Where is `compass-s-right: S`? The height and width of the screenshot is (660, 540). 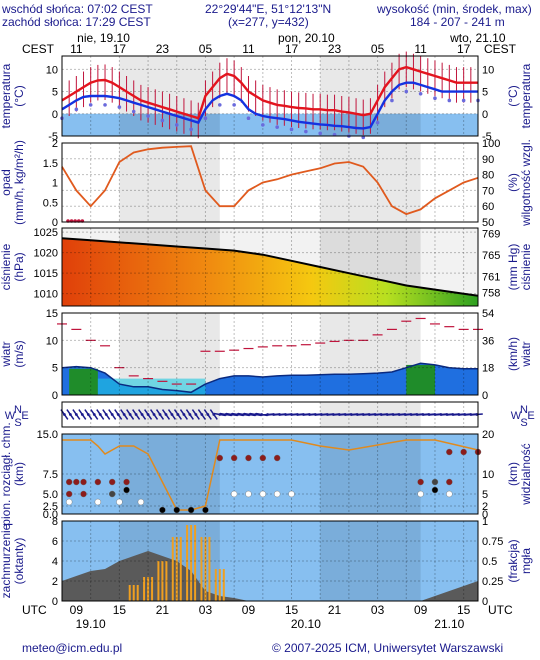
compass-s-right: S is located at coordinates (523, 423).